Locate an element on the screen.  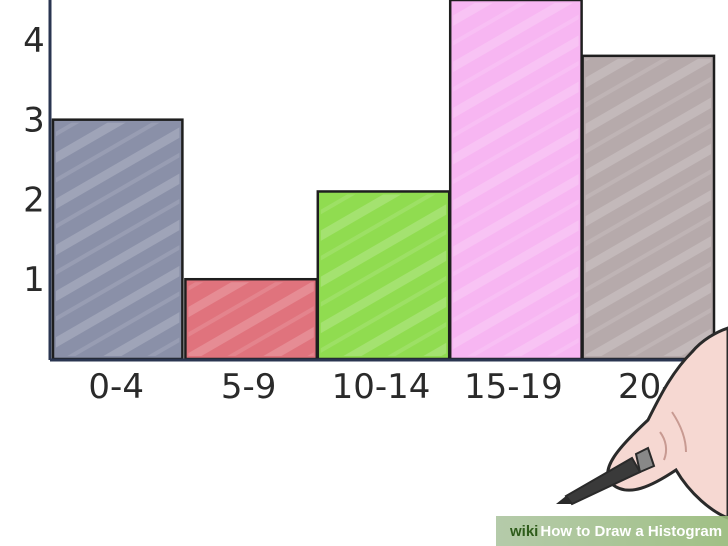
x-tick-label-2: 10-14 is located at coordinates (381, 387).